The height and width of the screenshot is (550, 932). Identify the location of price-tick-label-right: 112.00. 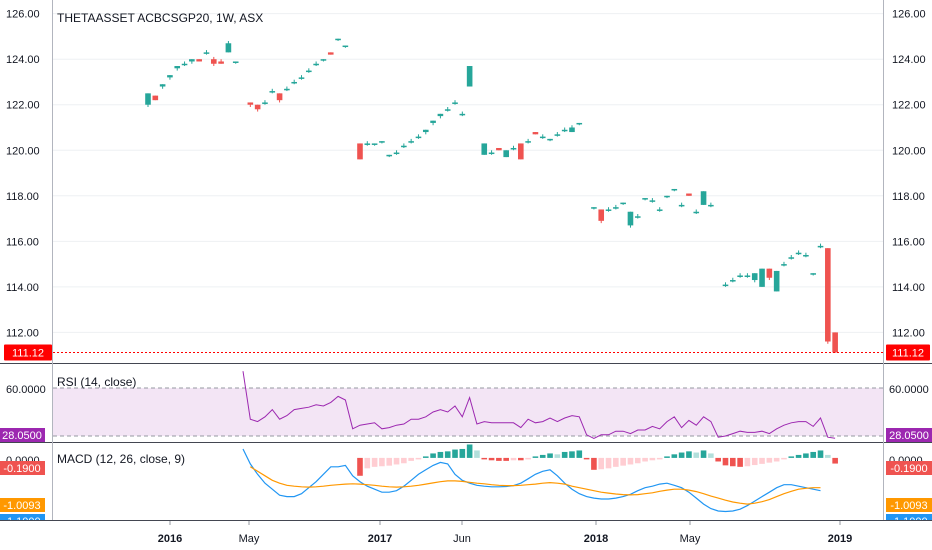
(908, 333).